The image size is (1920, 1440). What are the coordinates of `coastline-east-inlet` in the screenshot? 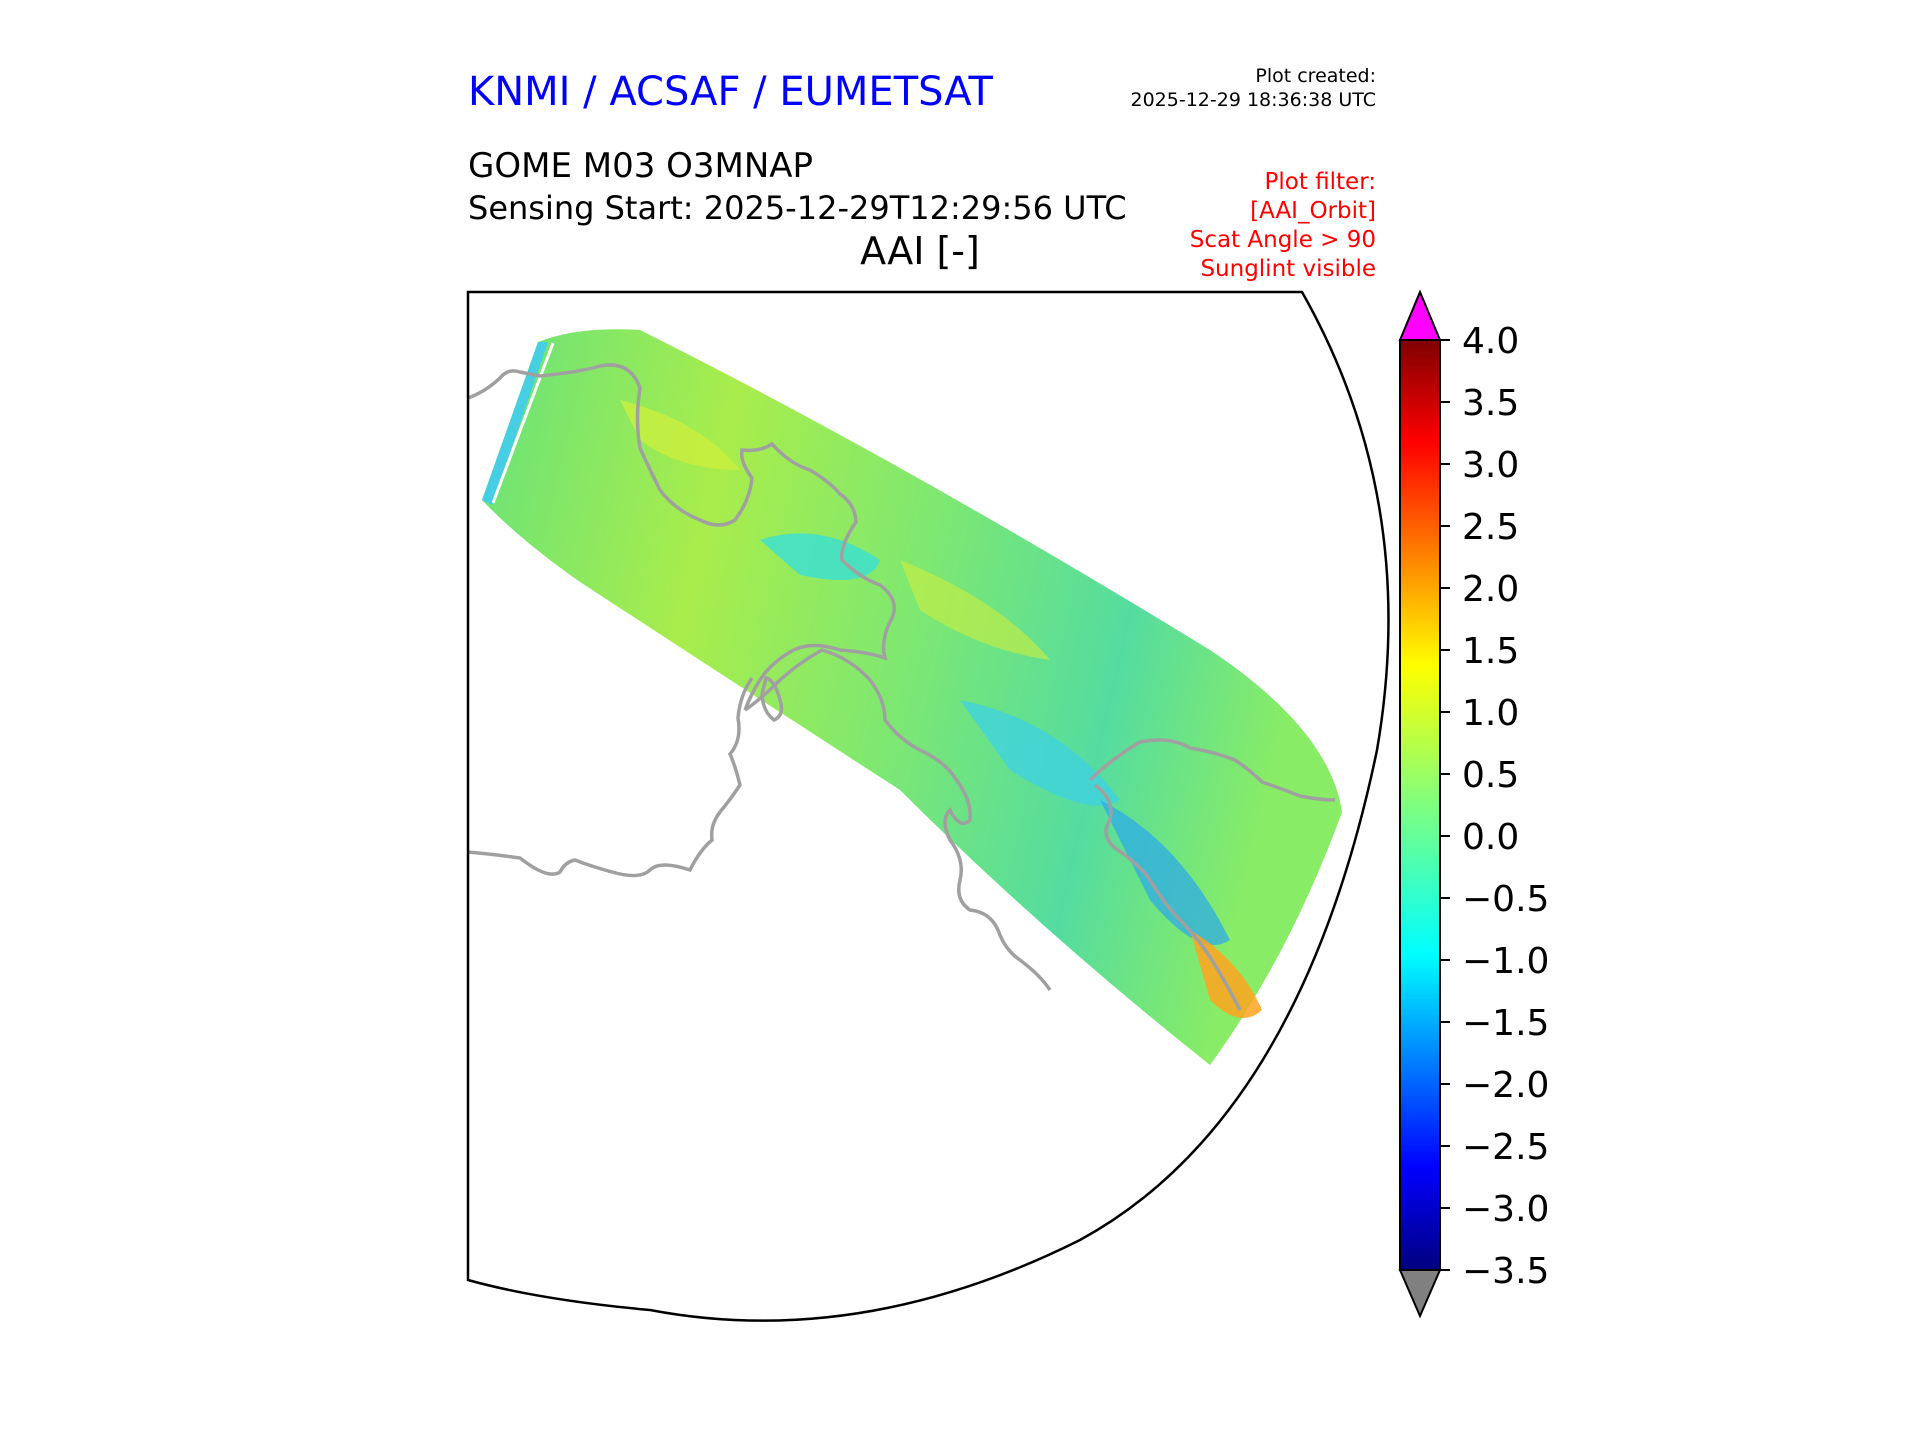 It's located at (1167, 897).